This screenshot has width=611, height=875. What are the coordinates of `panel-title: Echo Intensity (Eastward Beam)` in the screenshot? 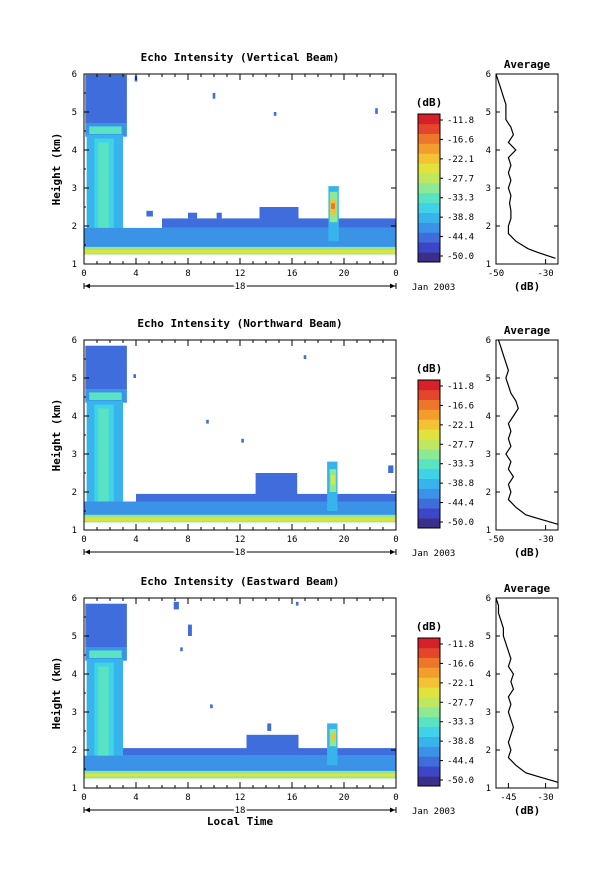 It's located at (240, 581).